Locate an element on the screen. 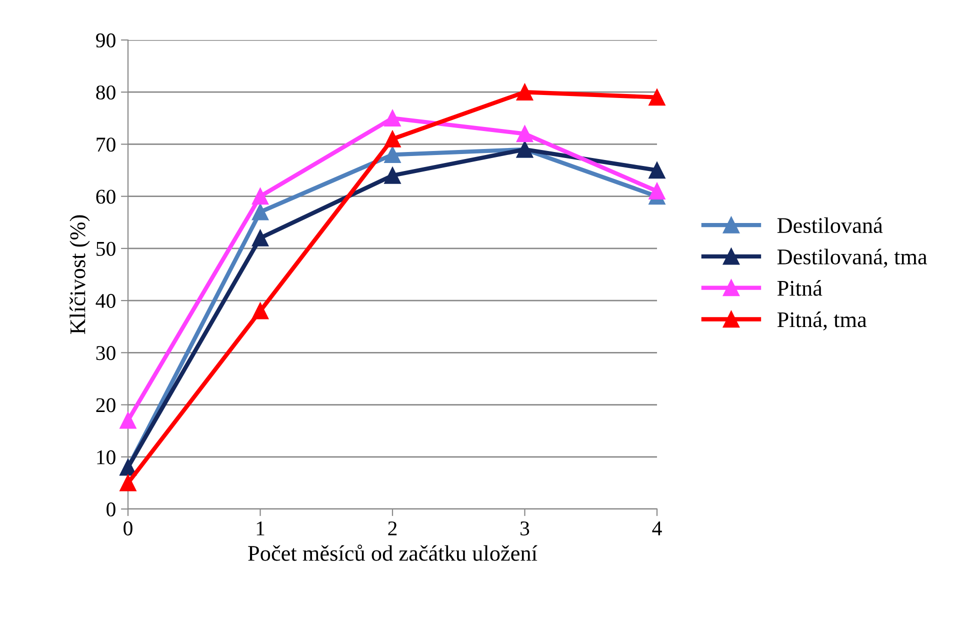 The height and width of the screenshot is (619, 956). x-axis-title: Počet měsíců od začátku uložení is located at coordinates (393, 552).